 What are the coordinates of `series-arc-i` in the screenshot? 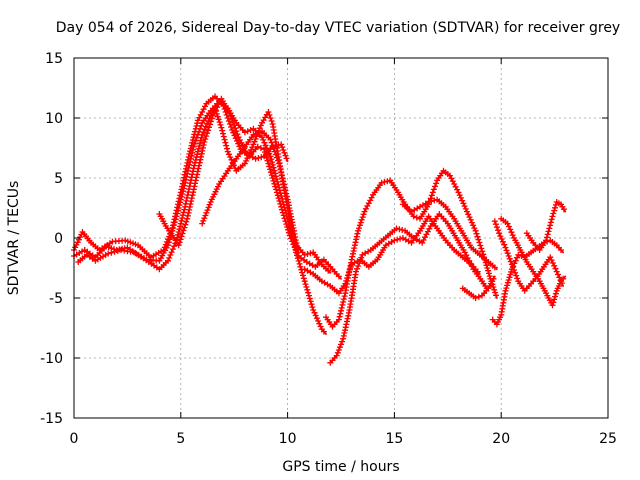 It's located at (448, 233).